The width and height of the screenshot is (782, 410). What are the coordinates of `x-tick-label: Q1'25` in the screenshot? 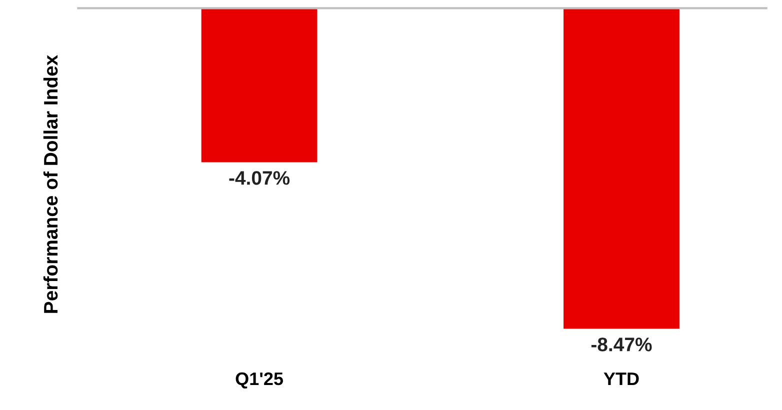 It's located at (260, 380).